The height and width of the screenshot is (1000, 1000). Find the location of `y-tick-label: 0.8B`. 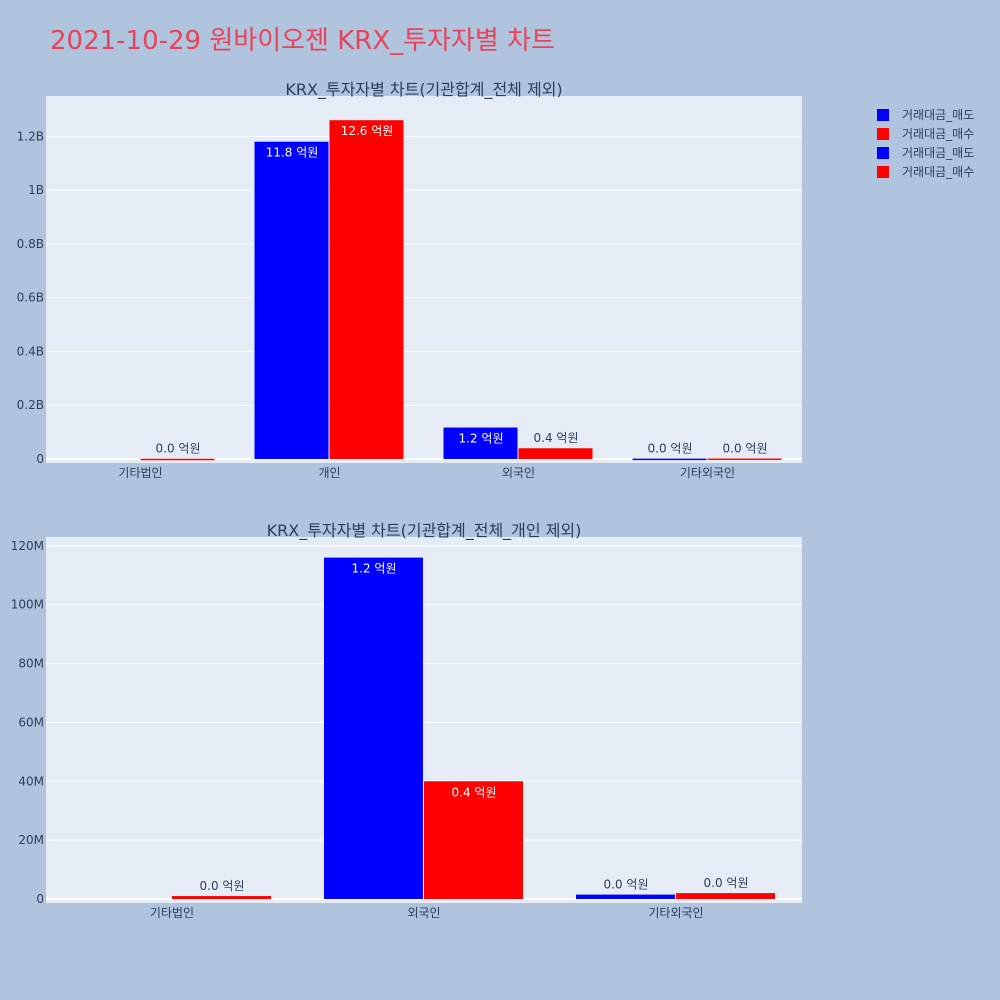

y-tick-label: 0.8B is located at coordinates (30, 244).